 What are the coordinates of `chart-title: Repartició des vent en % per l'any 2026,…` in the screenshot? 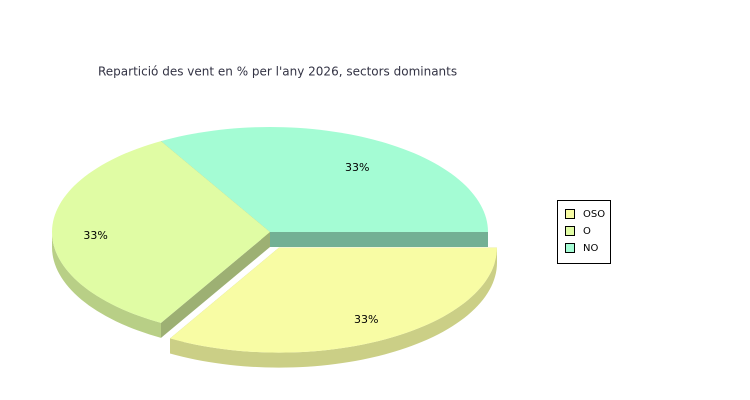 It's located at (277, 72).